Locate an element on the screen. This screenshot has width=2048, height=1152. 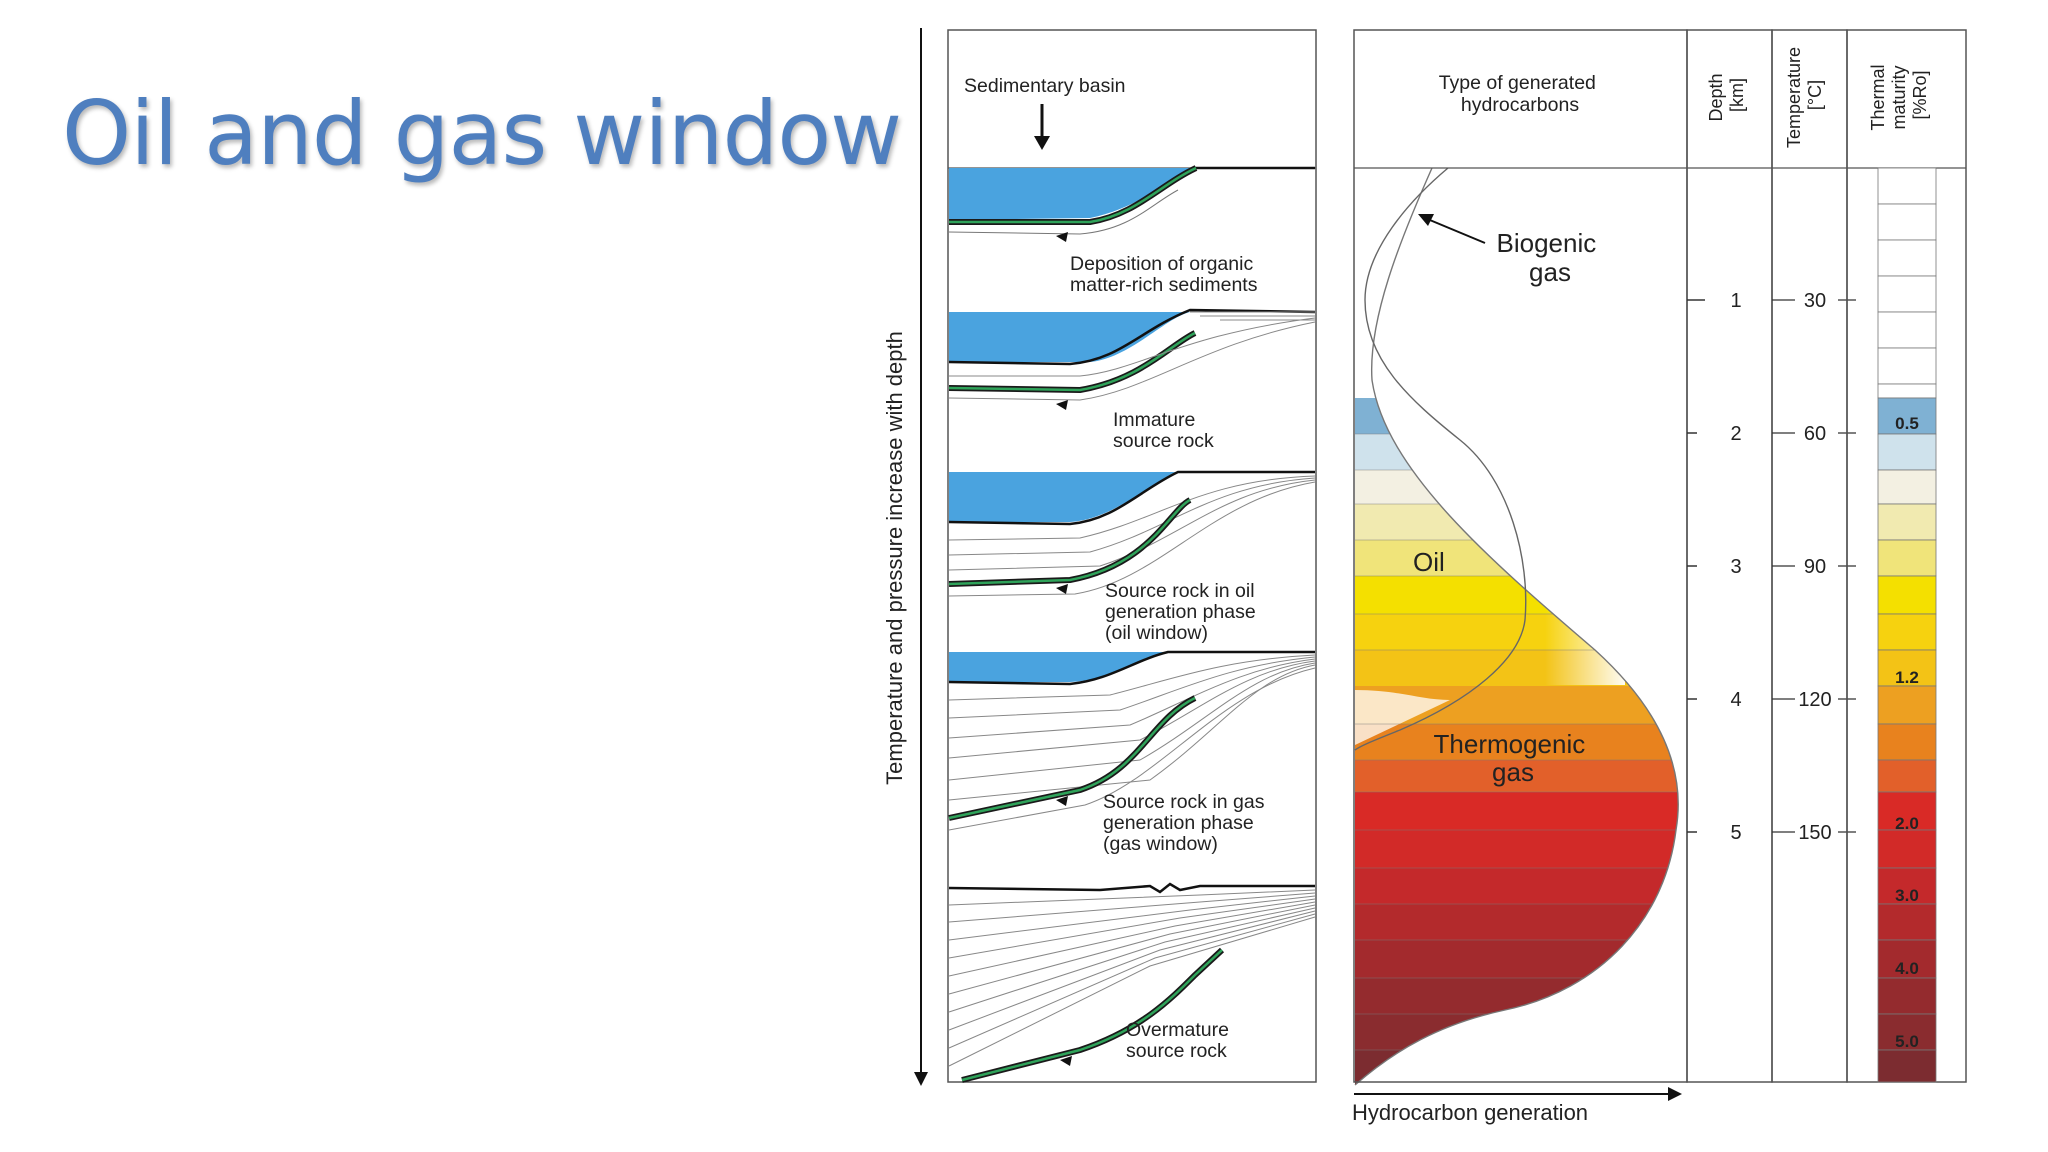
slide-title: Oil and gas window is located at coordinates (482, 133).